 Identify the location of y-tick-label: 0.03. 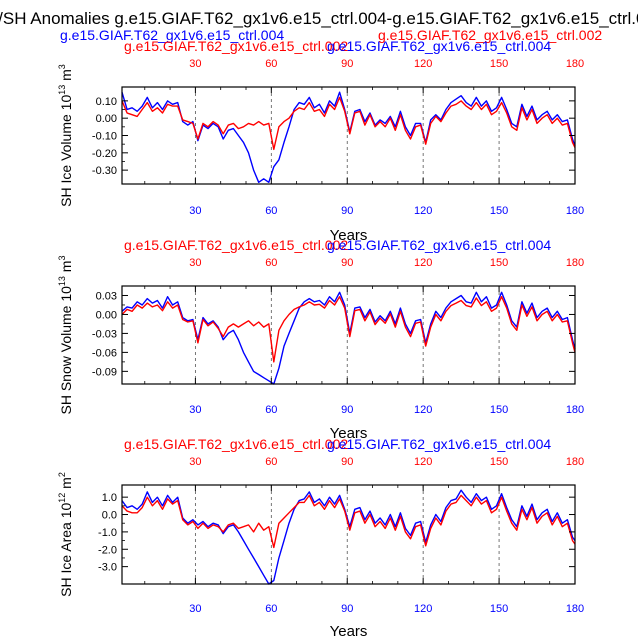
(106, 296).